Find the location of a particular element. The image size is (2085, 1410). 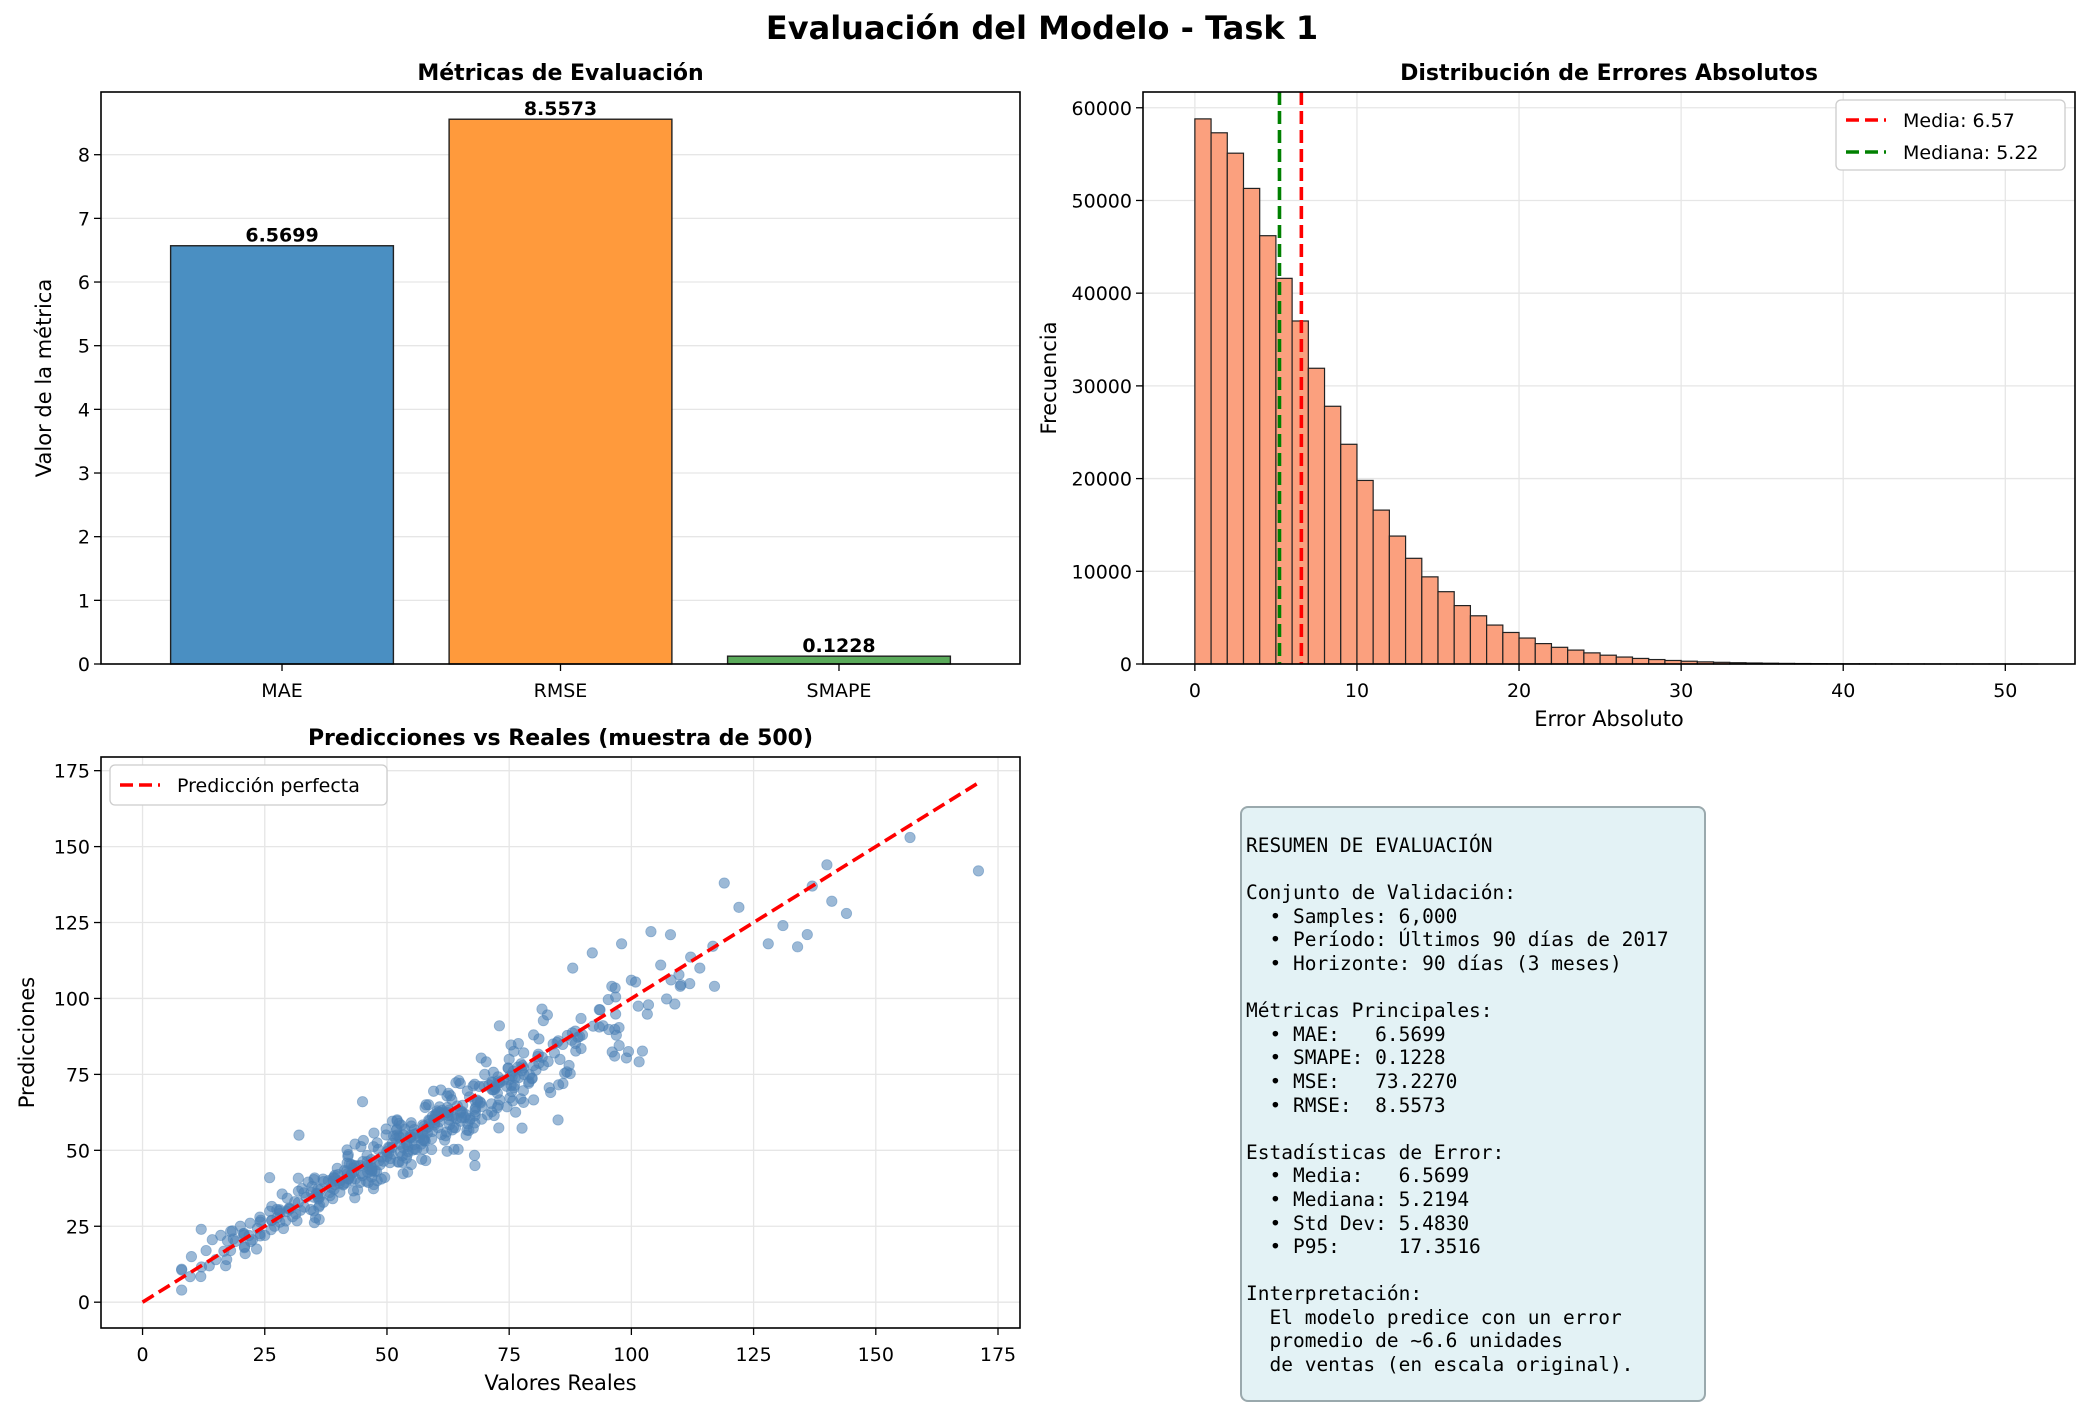

legend-label: Media: 6.57 is located at coordinates (1959, 121).